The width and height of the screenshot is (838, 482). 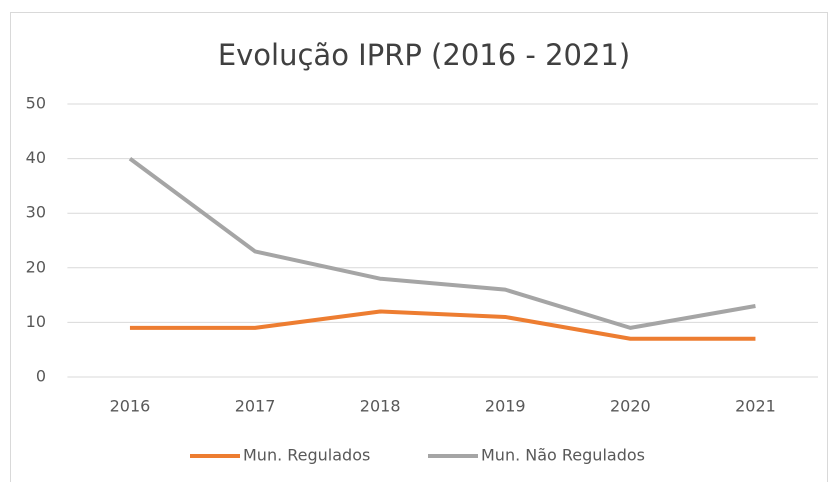 What do you see at coordinates (630, 406) in the screenshot?
I see `x-tick-label: 2020` at bounding box center [630, 406].